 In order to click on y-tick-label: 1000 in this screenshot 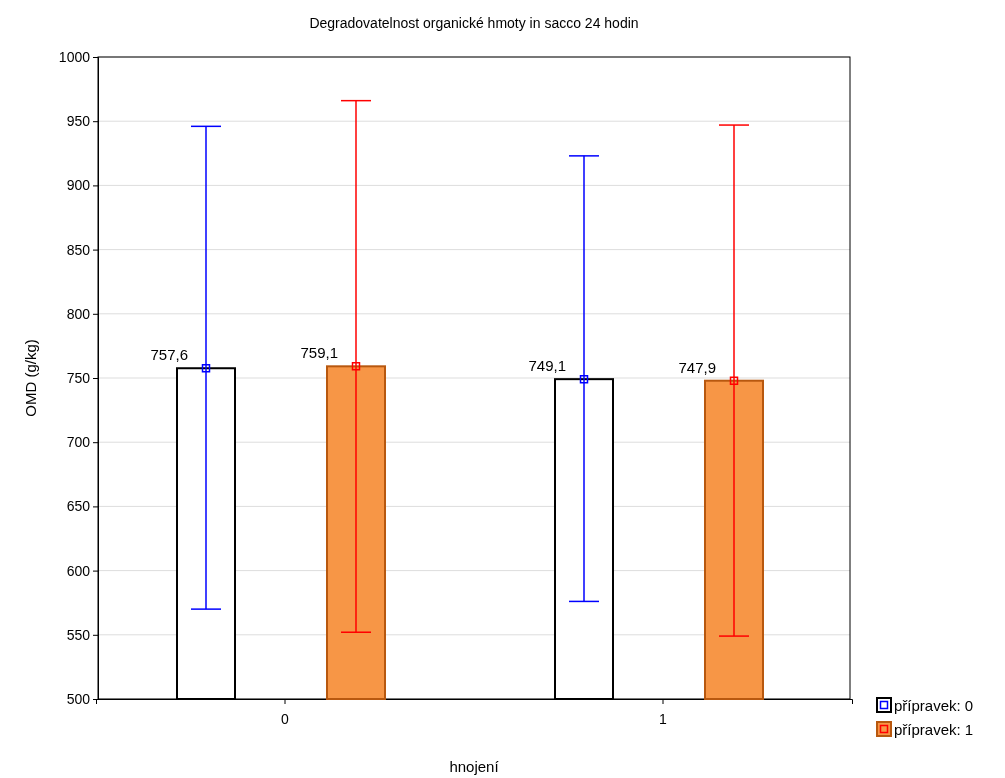, I will do `click(74, 56)`.